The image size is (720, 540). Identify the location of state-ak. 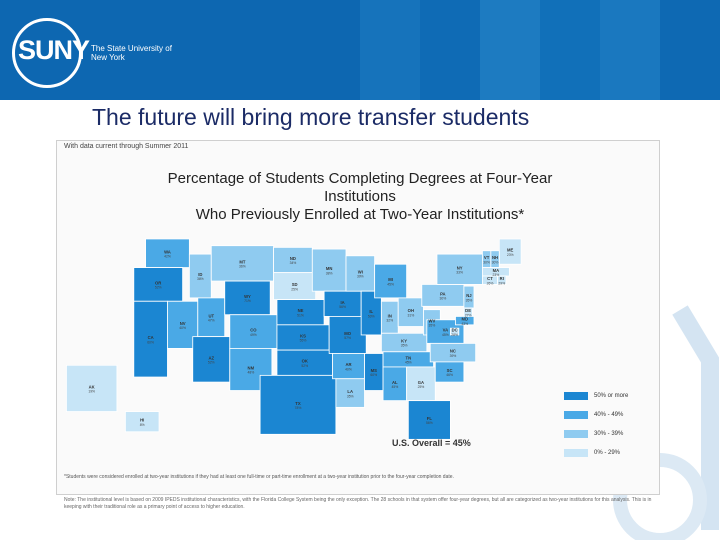
(91, 388).